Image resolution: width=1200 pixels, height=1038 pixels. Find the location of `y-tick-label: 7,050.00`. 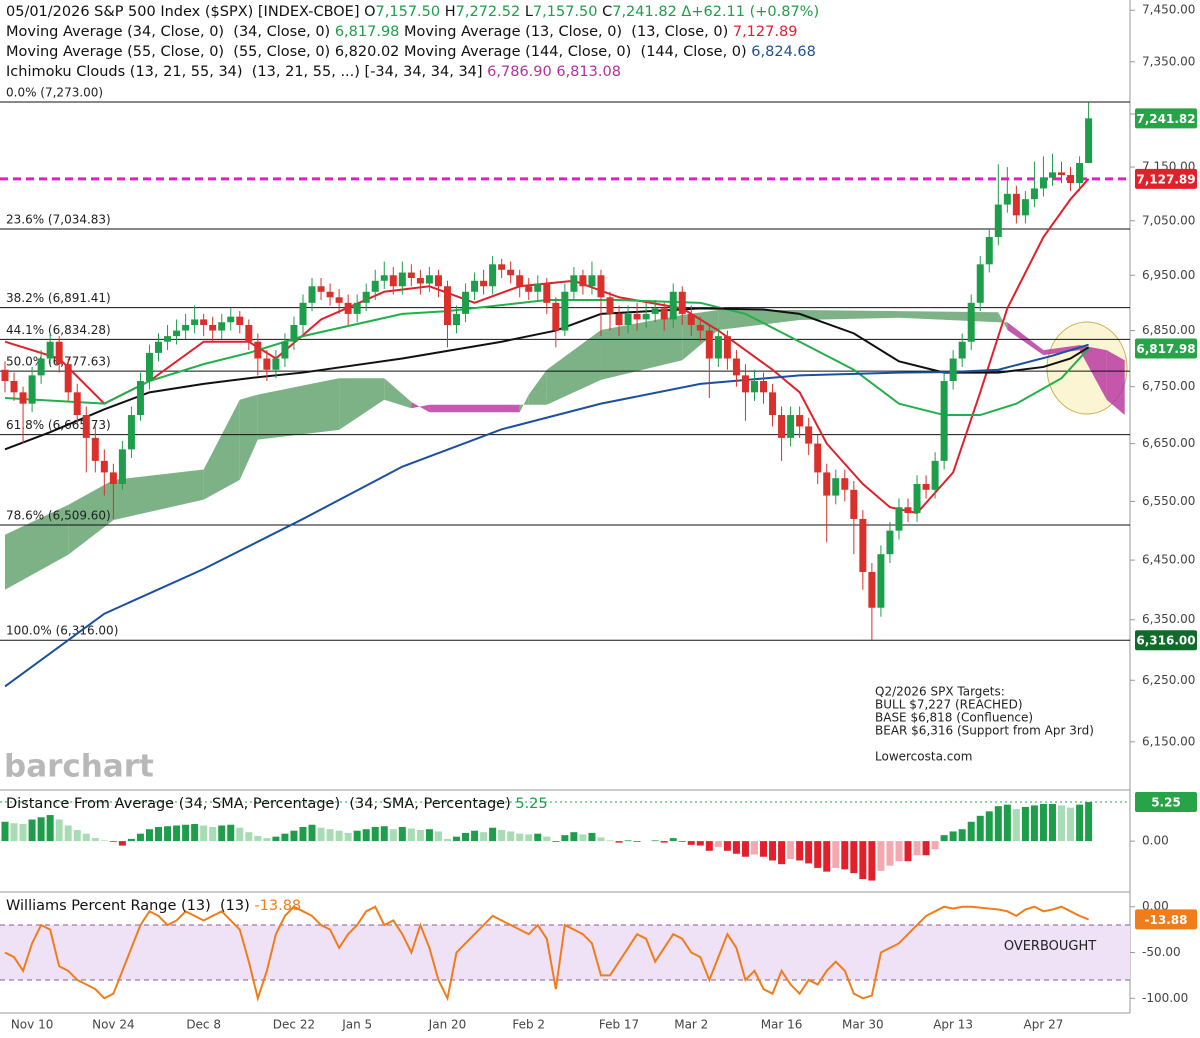

y-tick-label: 7,050.00 is located at coordinates (1168, 220).